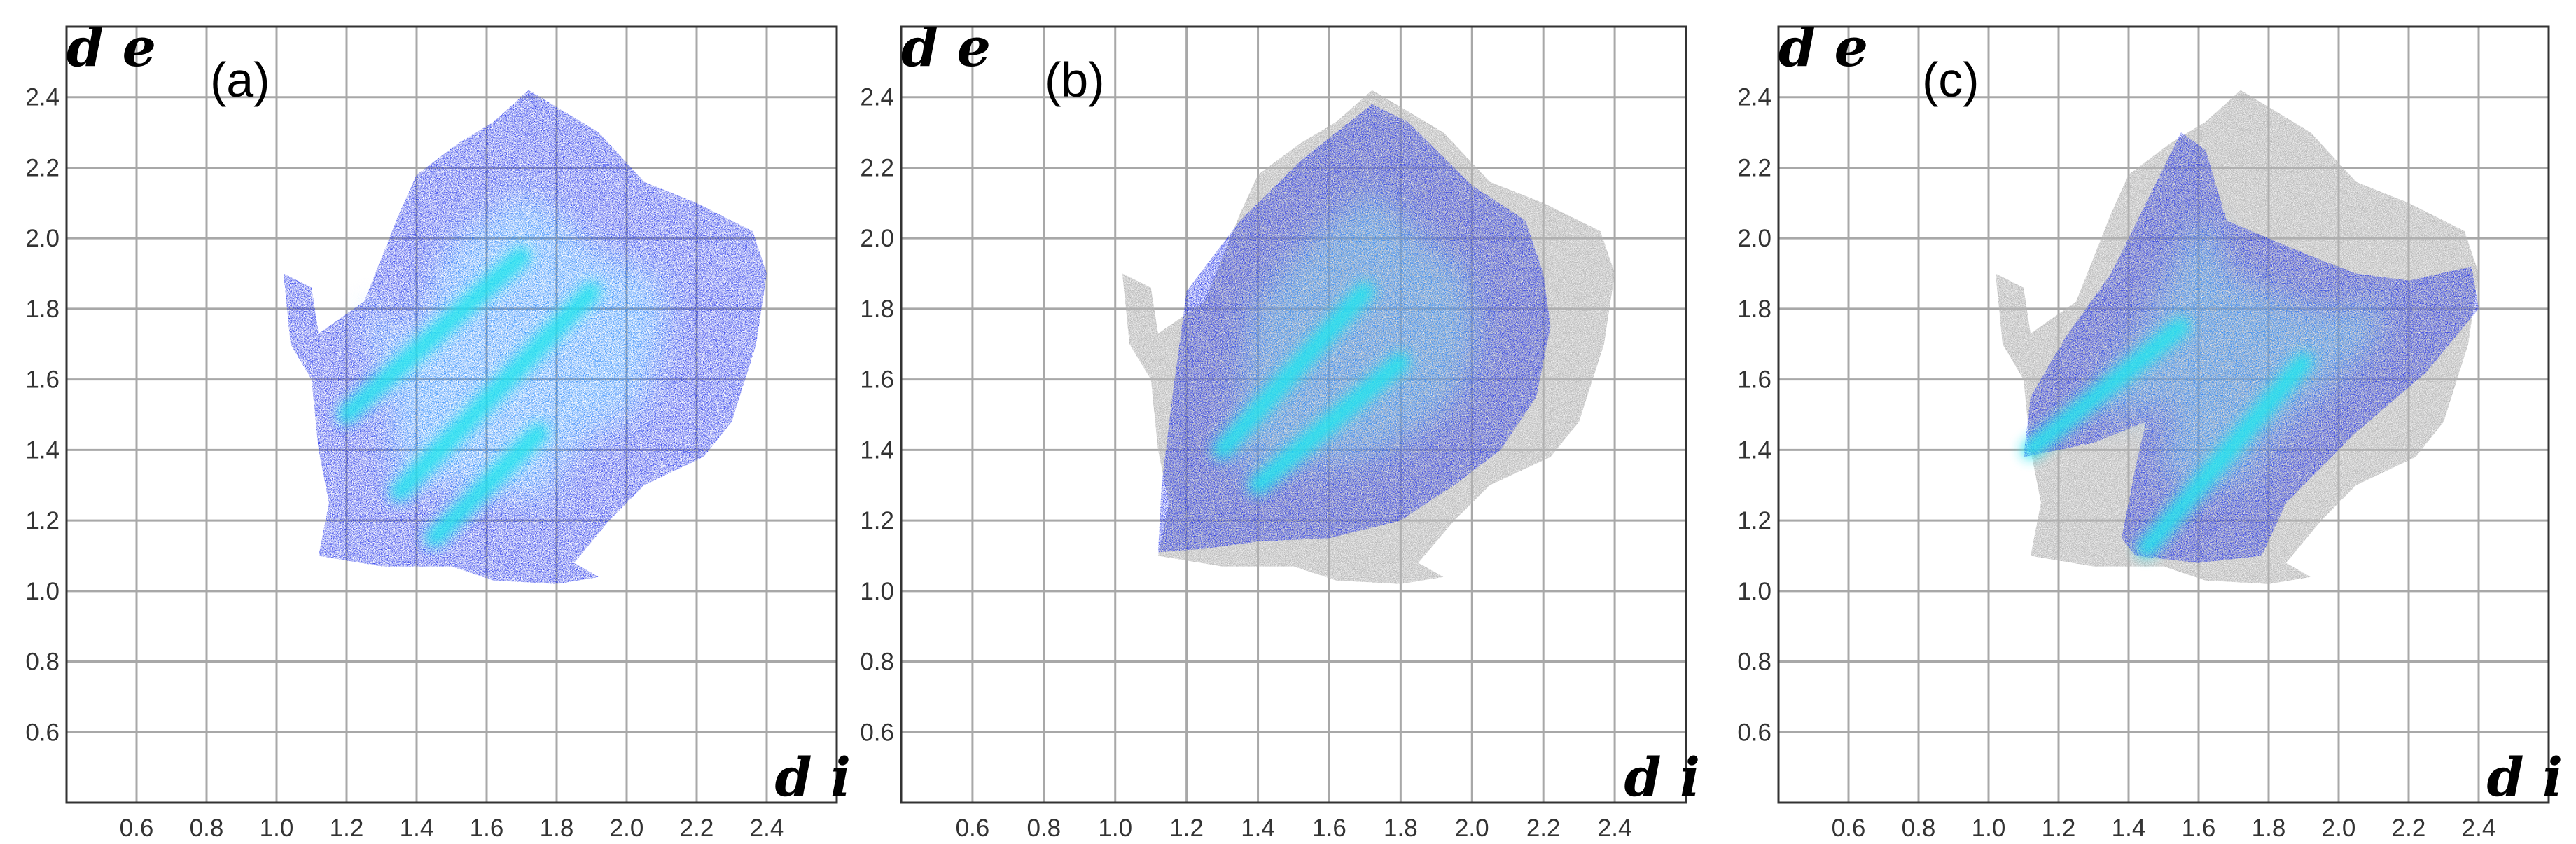 Image resolution: width=2576 pixels, height=844 pixels. Describe the element at coordinates (1075, 80) in the screenshot. I see `panel-label: (b)` at that location.